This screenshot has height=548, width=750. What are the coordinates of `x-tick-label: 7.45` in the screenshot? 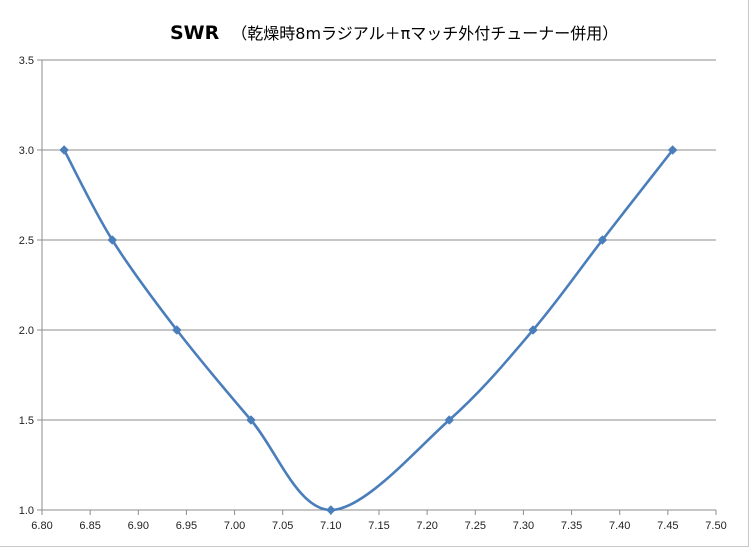 It's located at (667, 526).